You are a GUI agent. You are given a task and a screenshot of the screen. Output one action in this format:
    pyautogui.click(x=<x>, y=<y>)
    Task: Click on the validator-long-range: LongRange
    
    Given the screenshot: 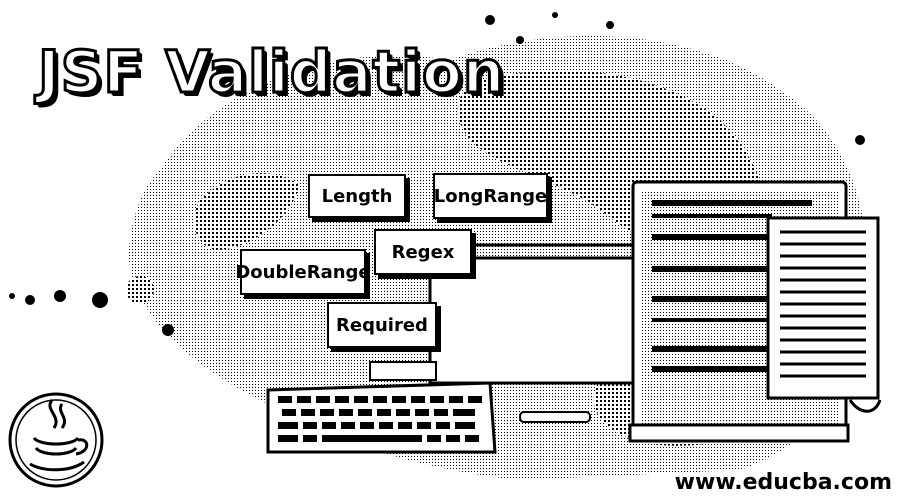 What is the action you would take?
    pyautogui.click(x=490, y=196)
    